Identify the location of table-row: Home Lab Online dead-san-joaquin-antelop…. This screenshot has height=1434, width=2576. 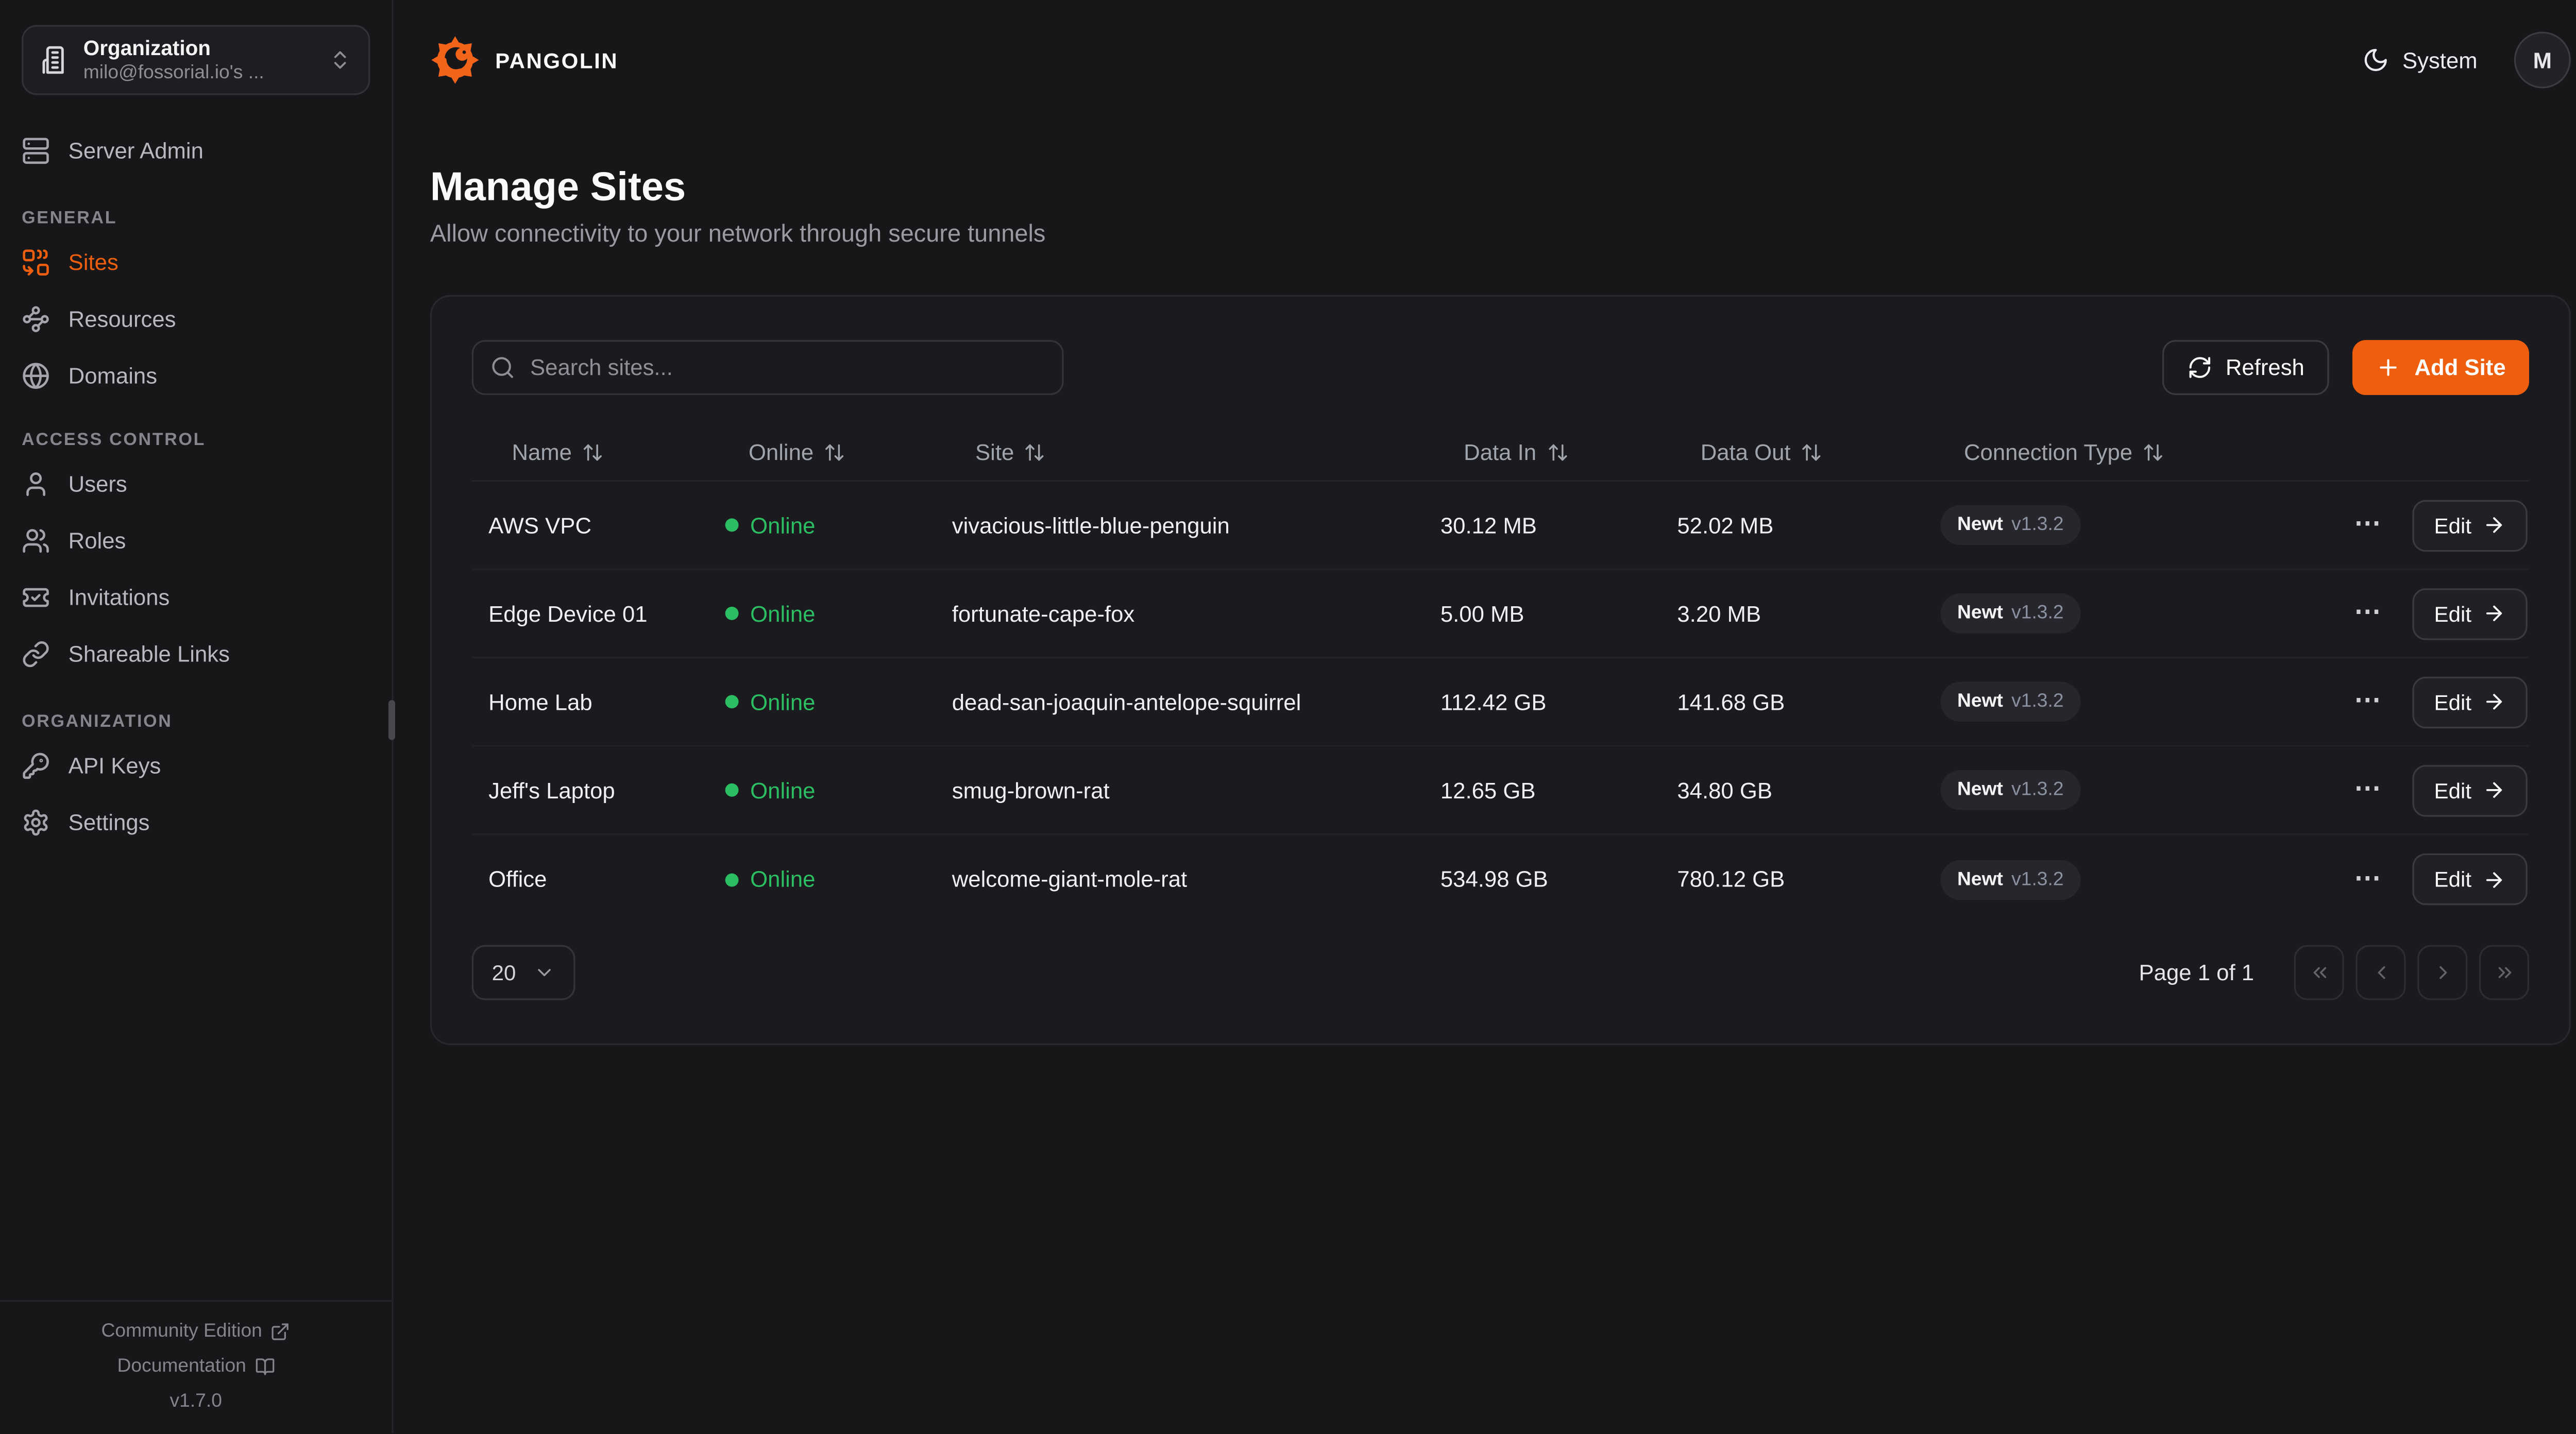
(1500, 702).